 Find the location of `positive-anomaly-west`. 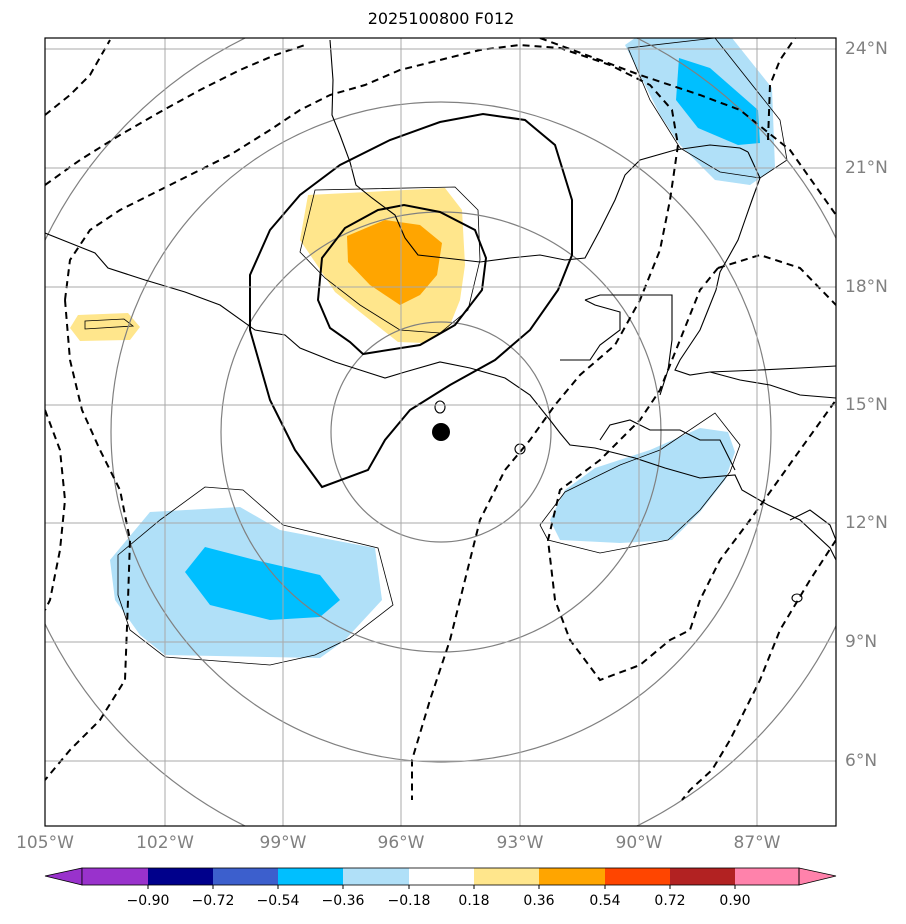

positive-anomaly-west is located at coordinates (105, 327).